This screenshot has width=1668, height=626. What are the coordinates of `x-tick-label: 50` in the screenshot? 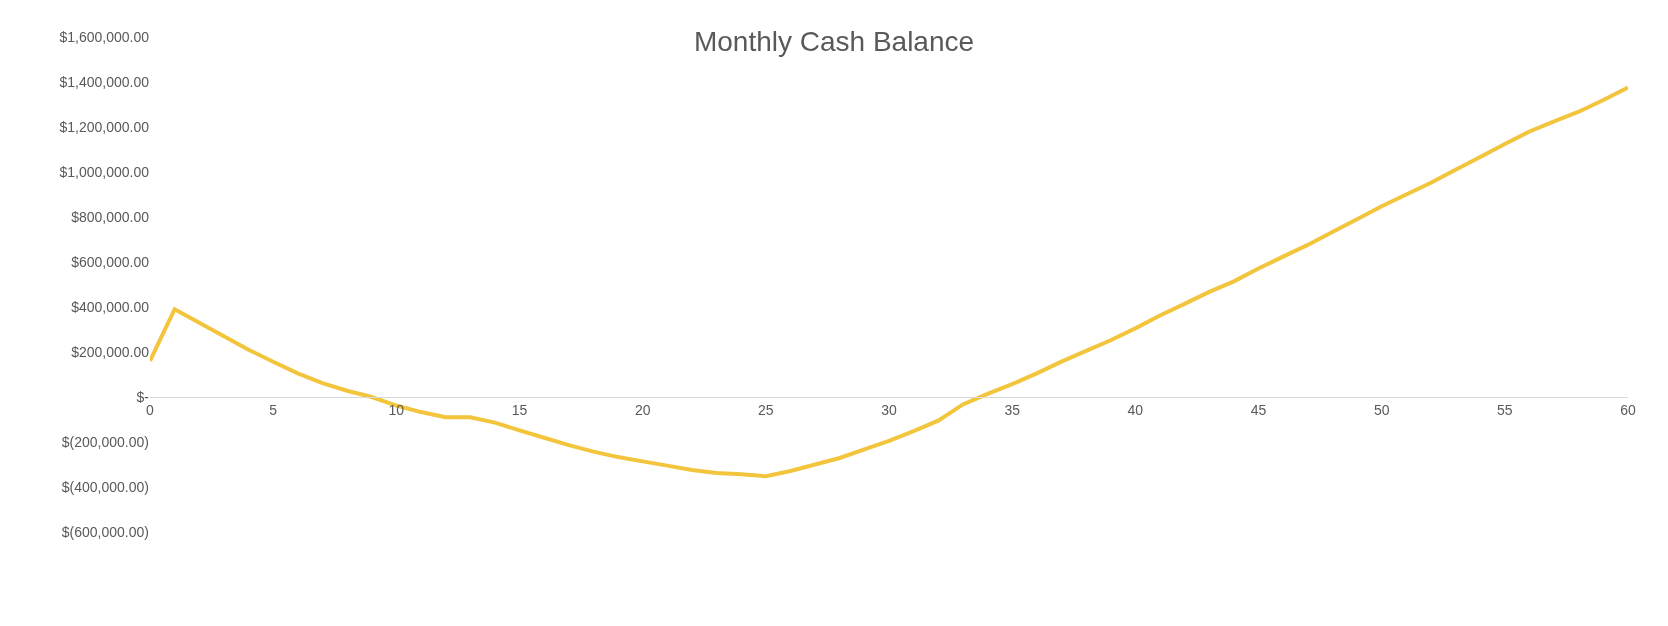 It's located at (1381, 409).